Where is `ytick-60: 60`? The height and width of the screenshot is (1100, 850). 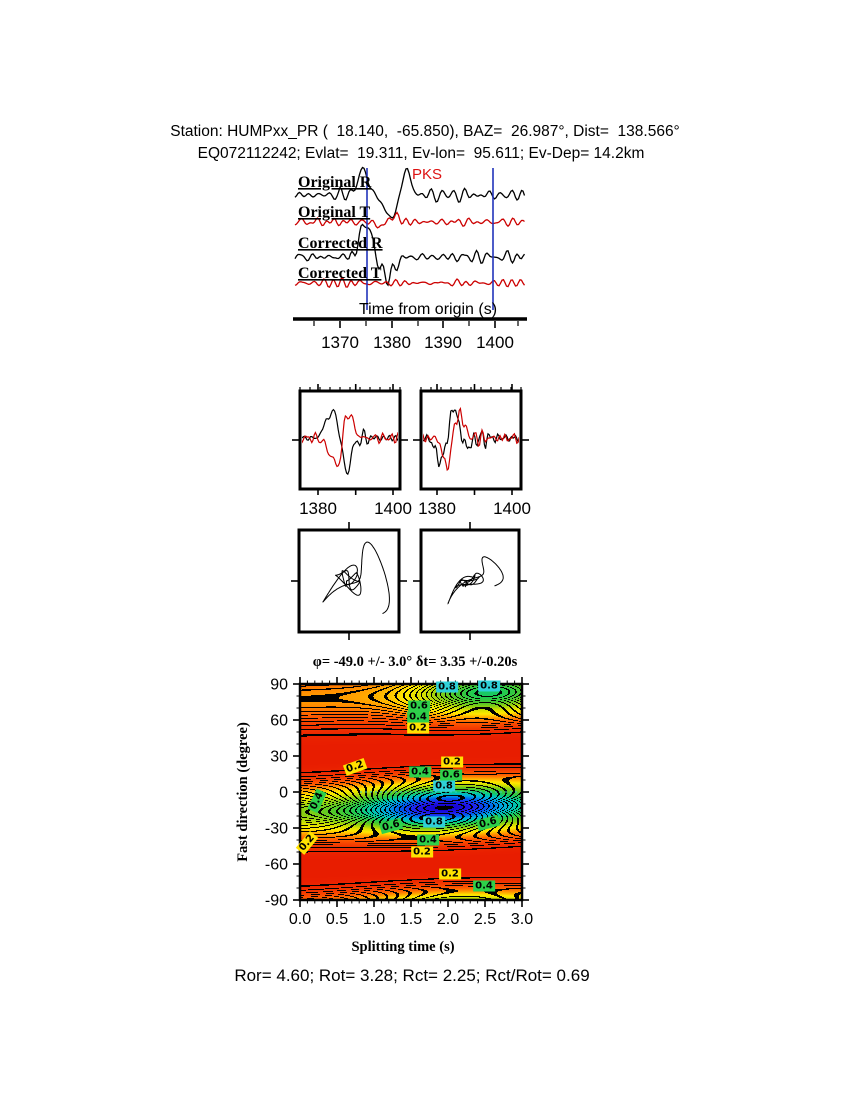
ytick-60: 60 is located at coordinates (279, 721).